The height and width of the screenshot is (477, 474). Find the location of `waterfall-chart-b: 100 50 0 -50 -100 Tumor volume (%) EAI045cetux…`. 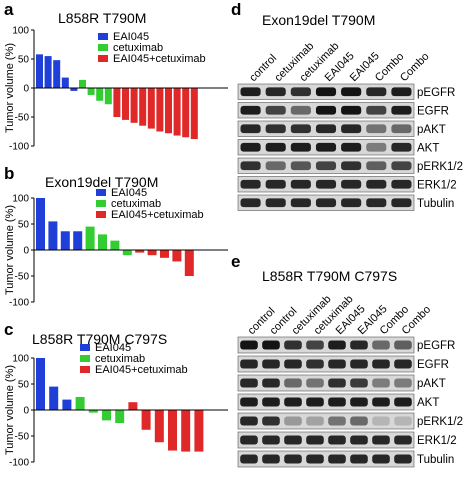

waterfall-chart-b: 100 50 0 -50 -100 Tumor volume (%) EAI045cetux… is located at coordinates (116, 248).